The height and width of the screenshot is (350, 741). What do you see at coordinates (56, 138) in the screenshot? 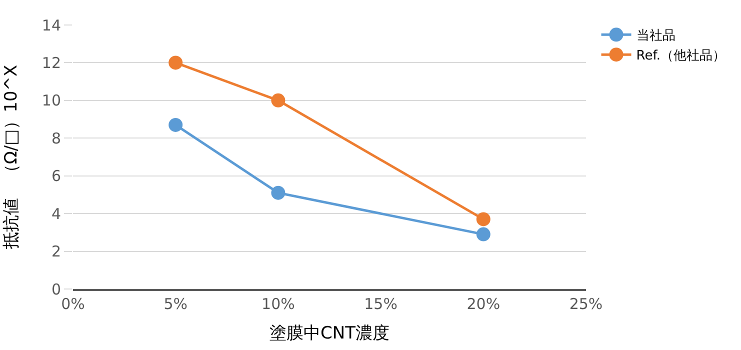
I see `y-tick-label: 8` at bounding box center [56, 138].